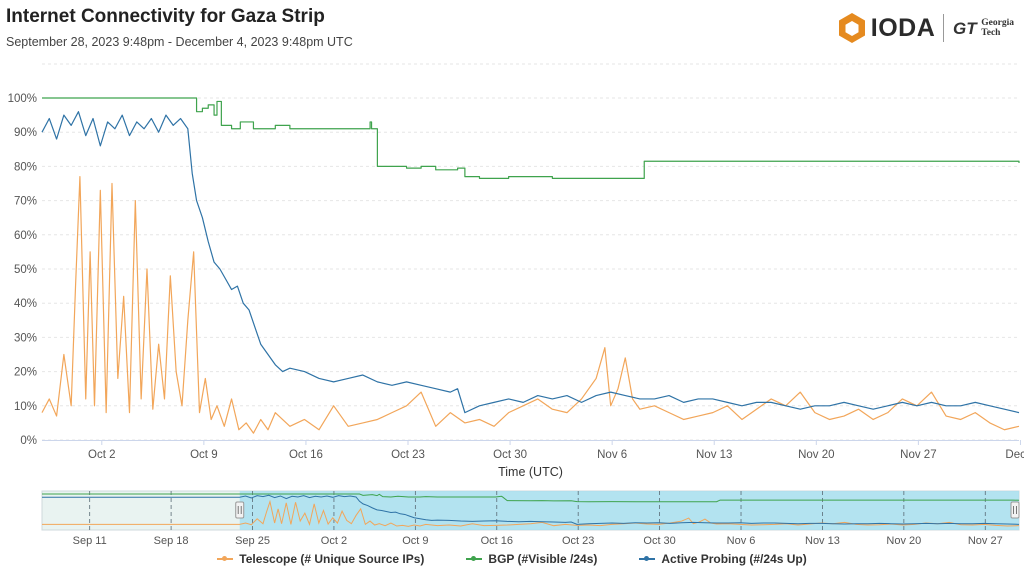  Describe the element at coordinates (25, 270) in the screenshot. I see `y-tick-label: 50%` at that location.